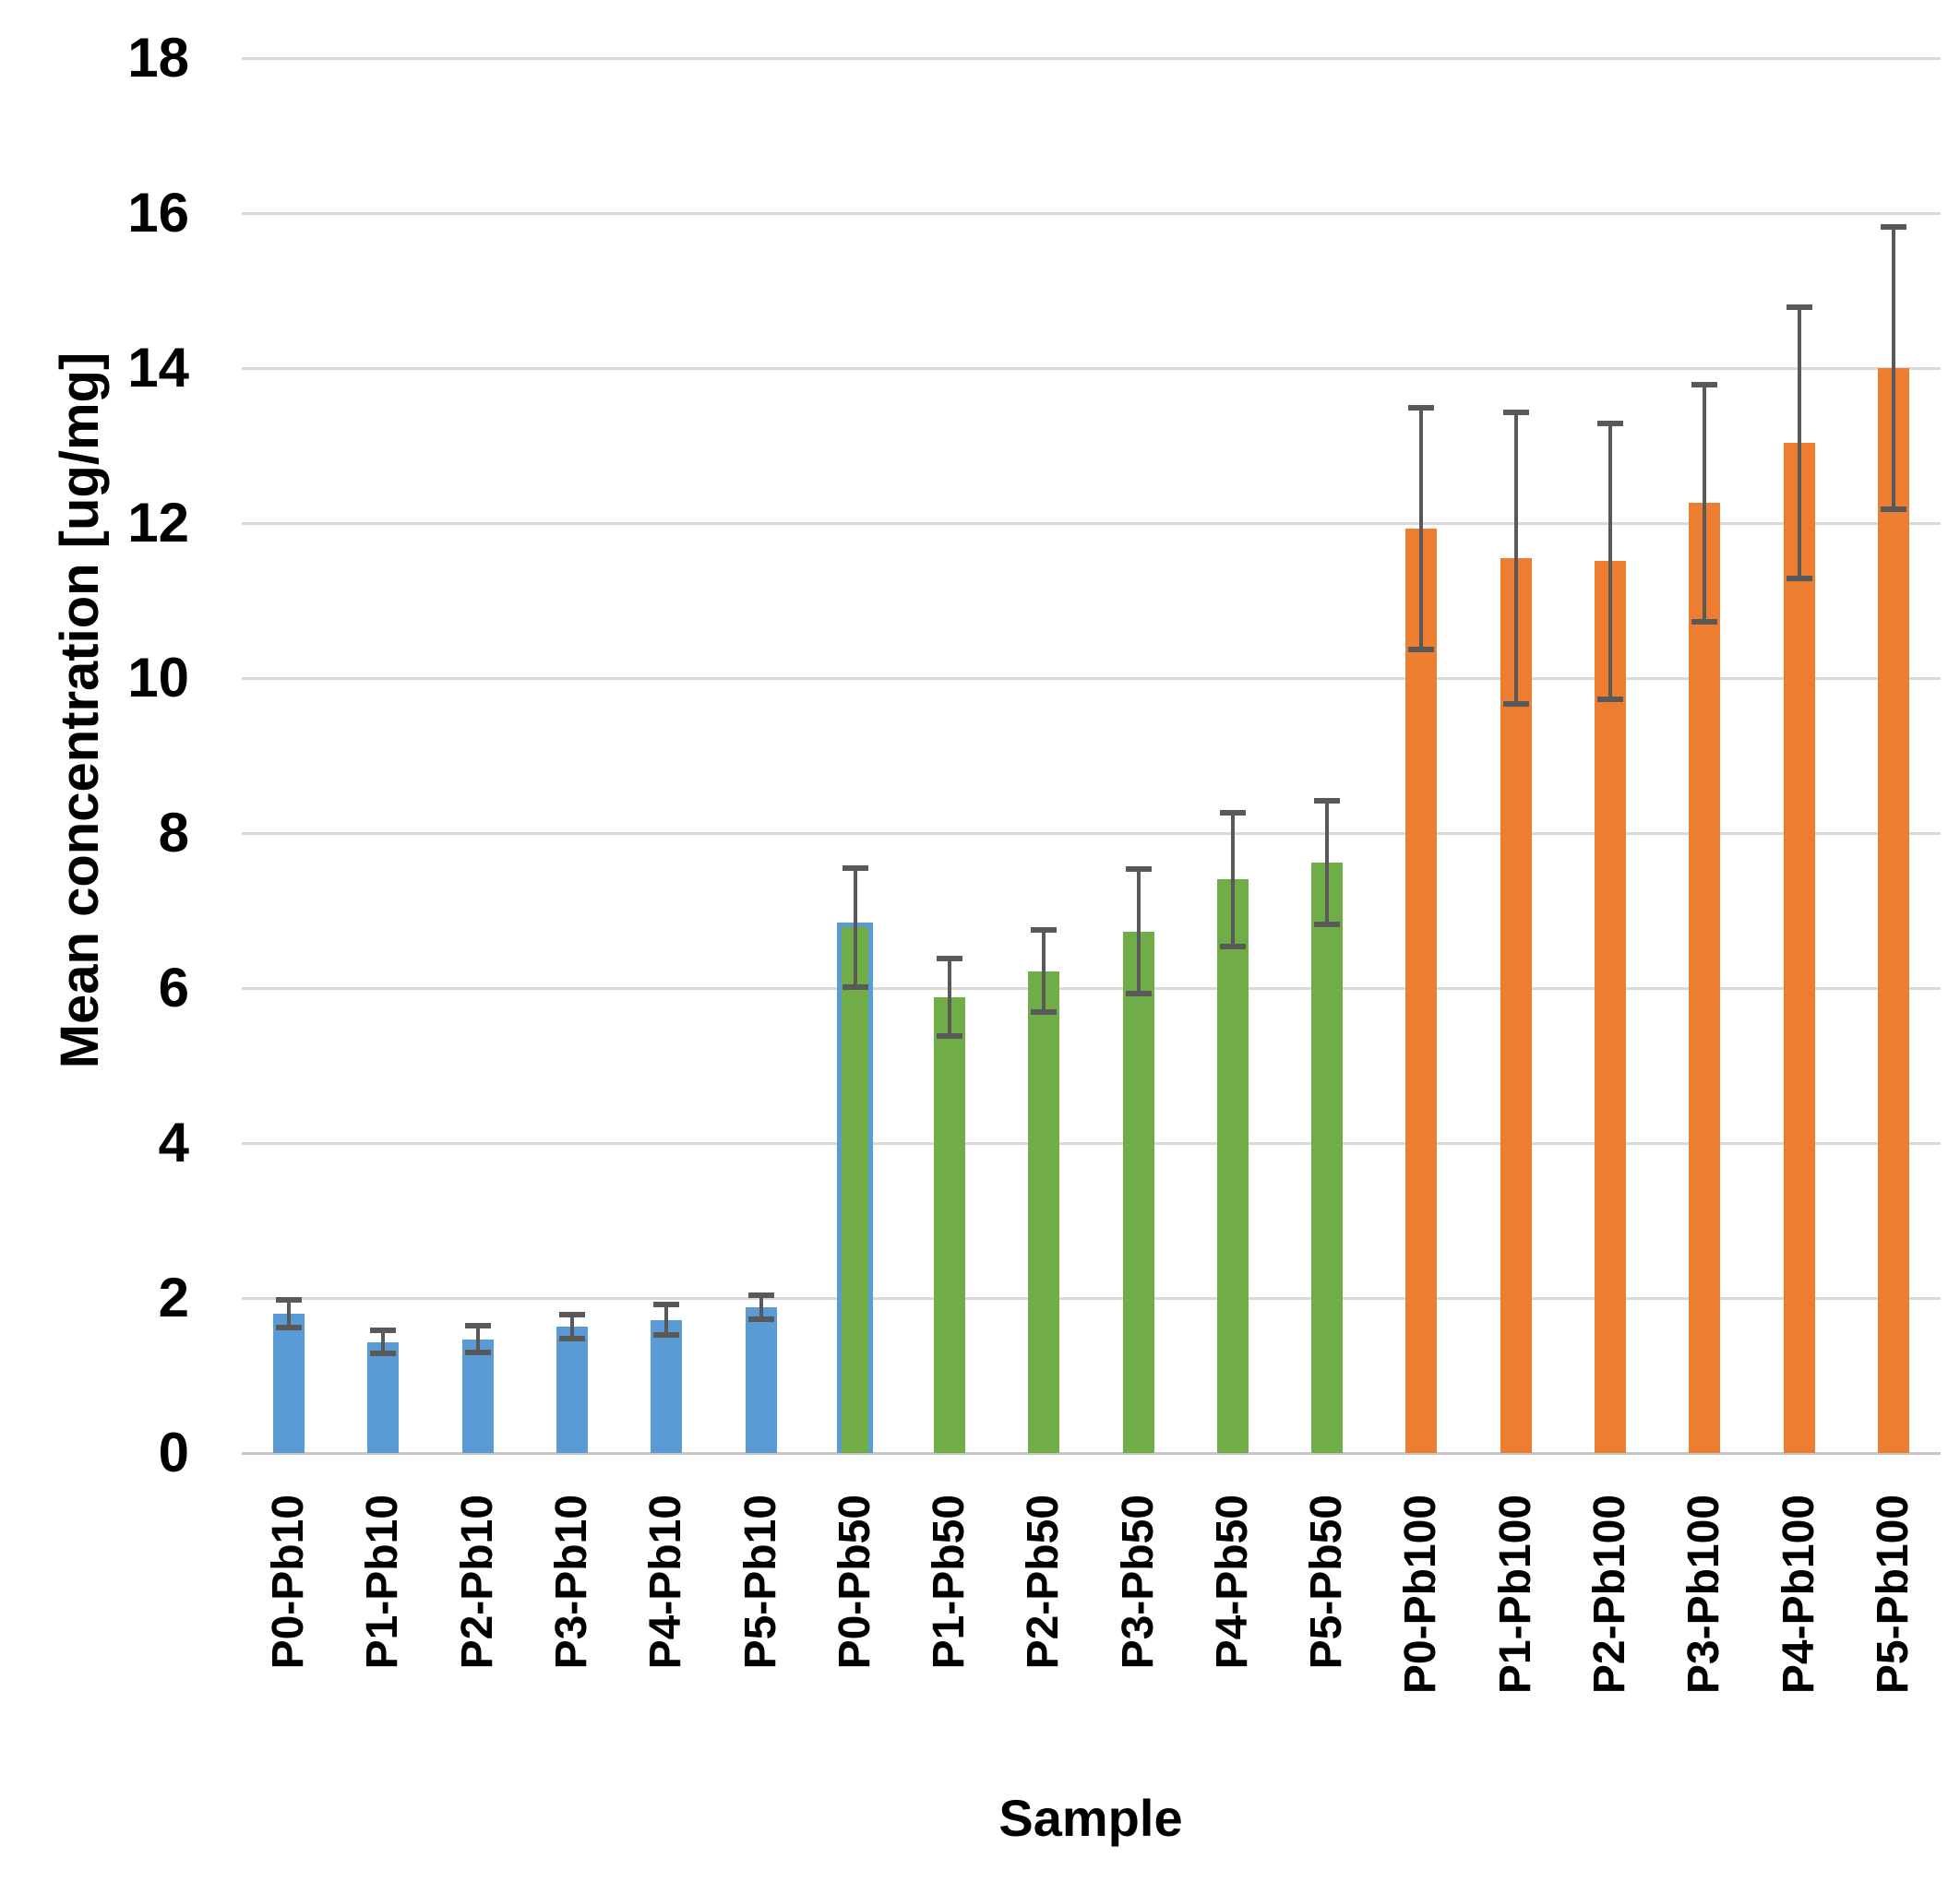  I want to click on x-tick-label-P3-Pb100: P3-Pb100, so click(1704, 1595).